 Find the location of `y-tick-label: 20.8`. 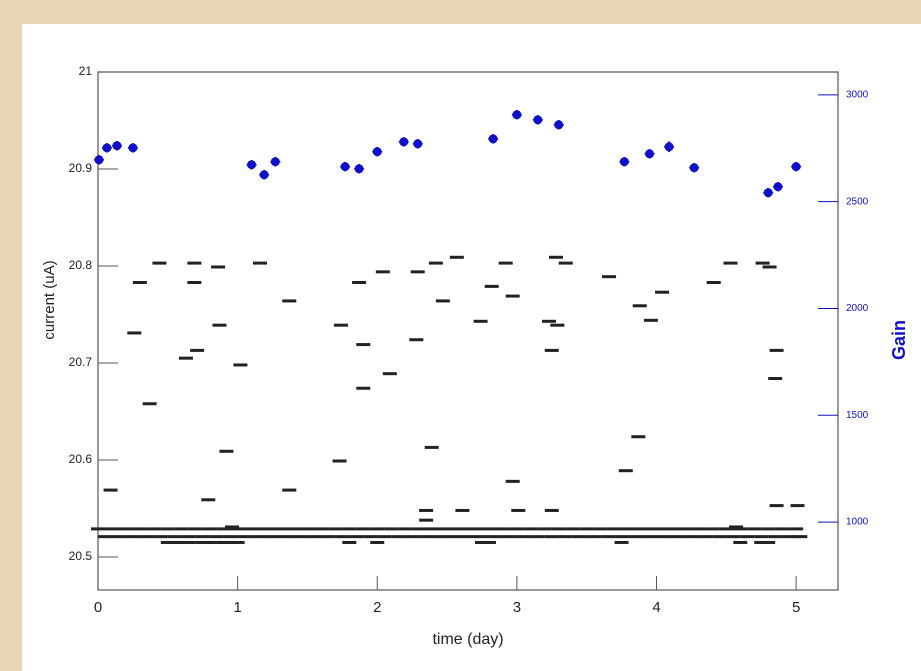

y-tick-label: 20.8 is located at coordinates (81, 265).